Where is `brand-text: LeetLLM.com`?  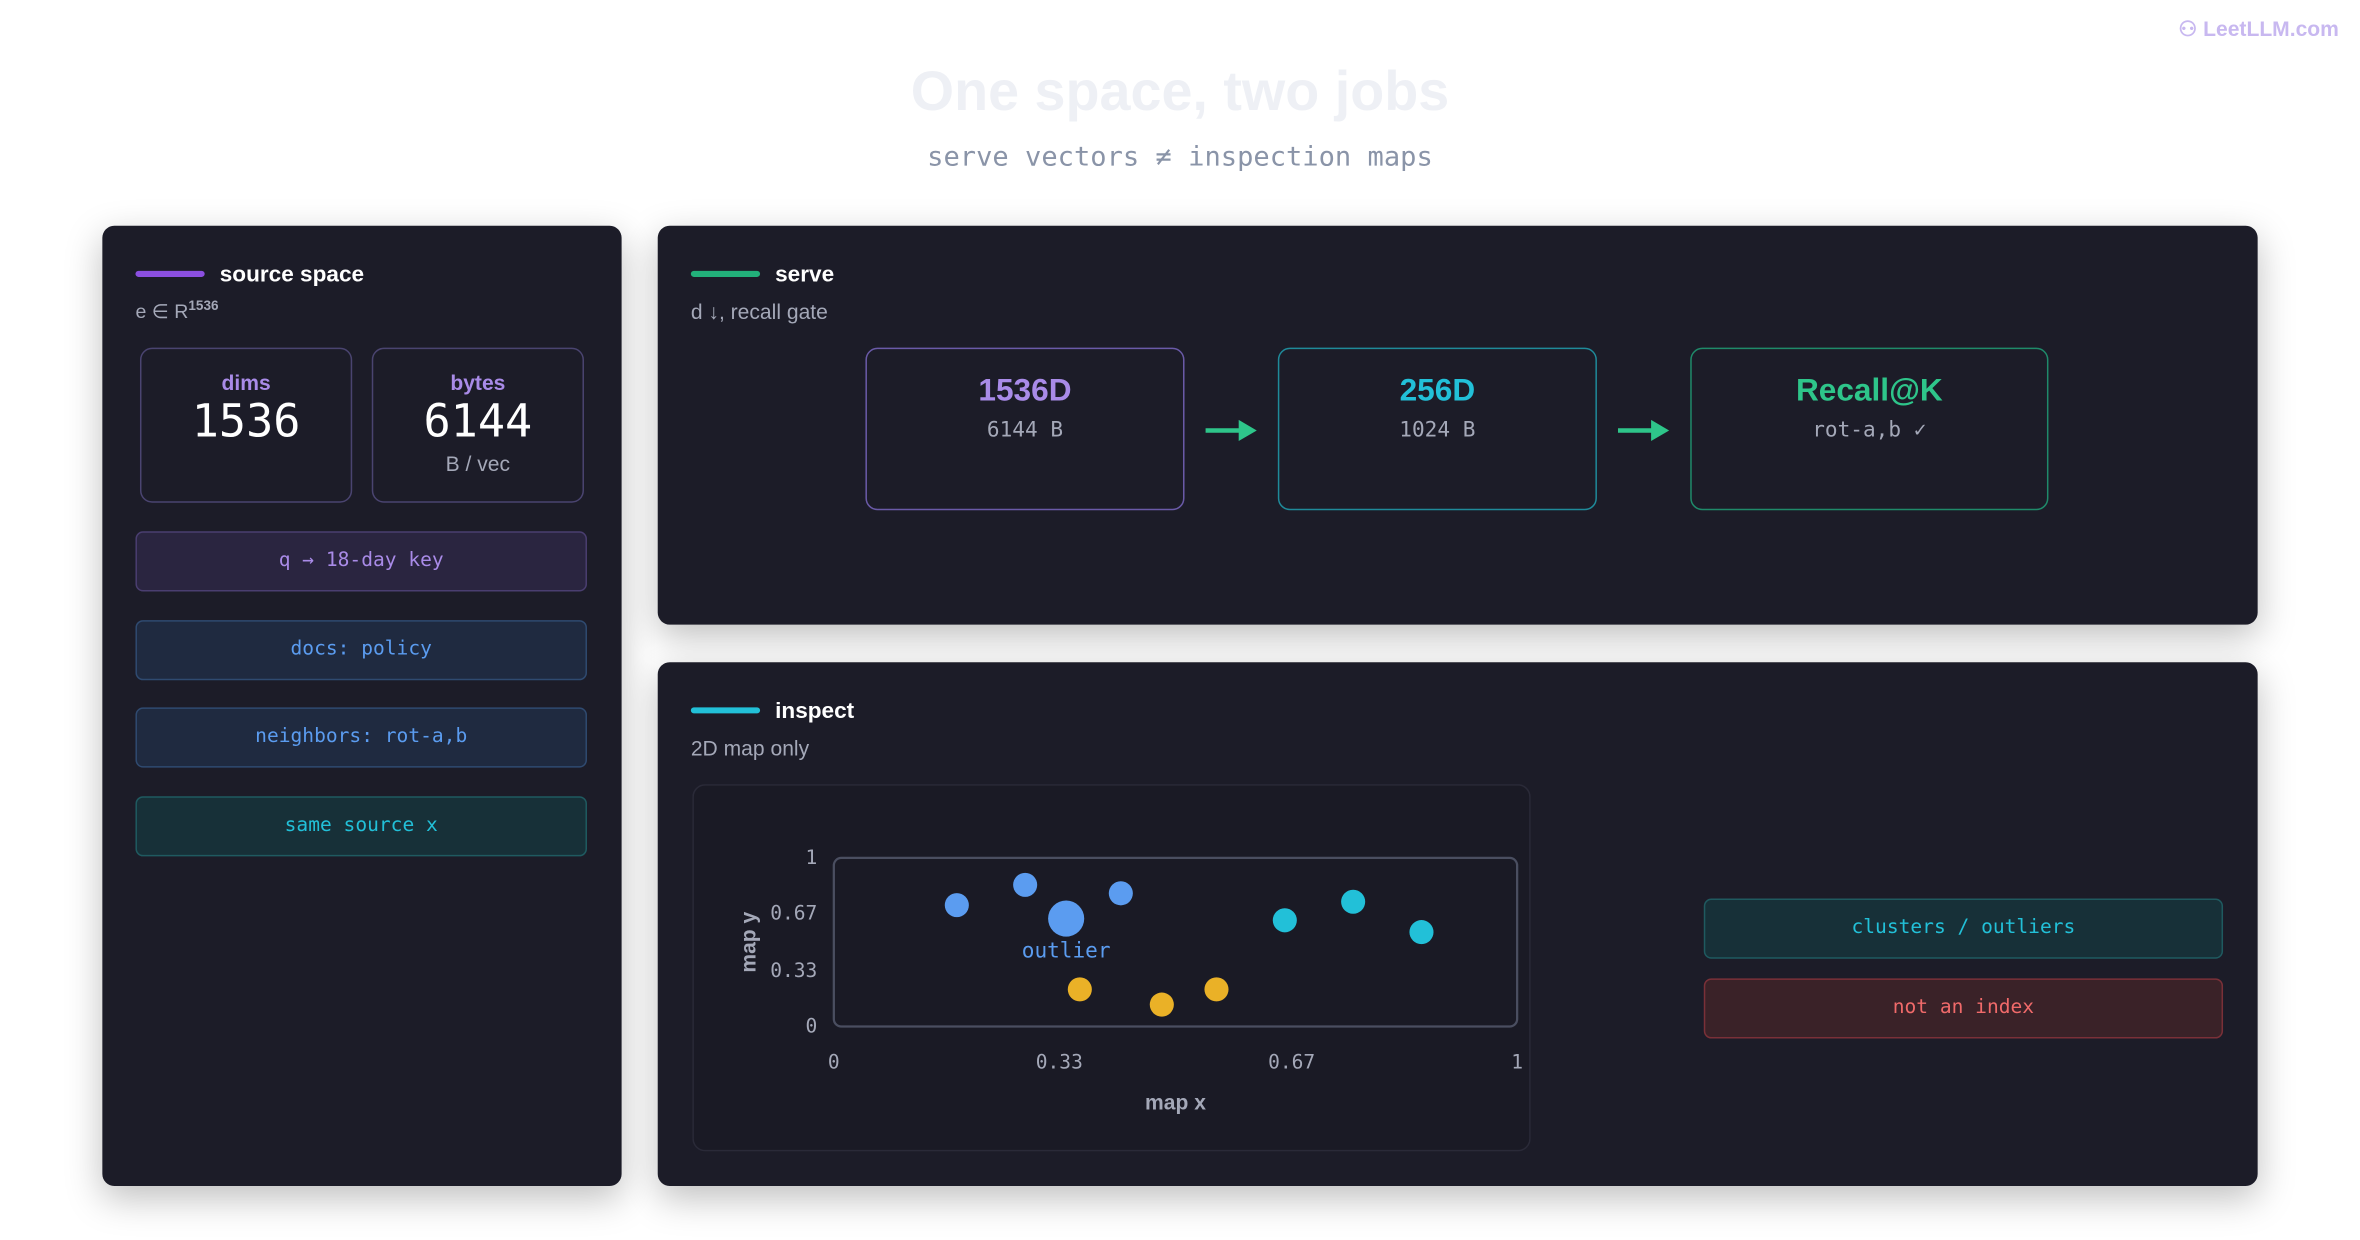 brand-text: LeetLLM.com is located at coordinates (2271, 28).